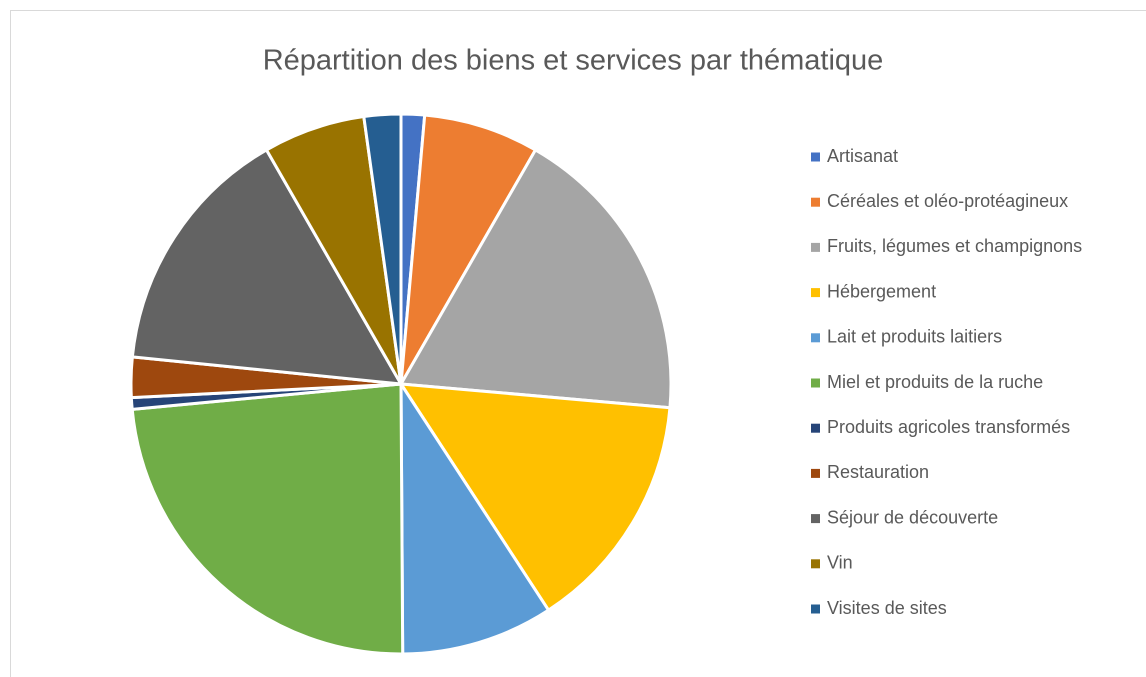  I want to click on legend-label: Vin, so click(840, 563).